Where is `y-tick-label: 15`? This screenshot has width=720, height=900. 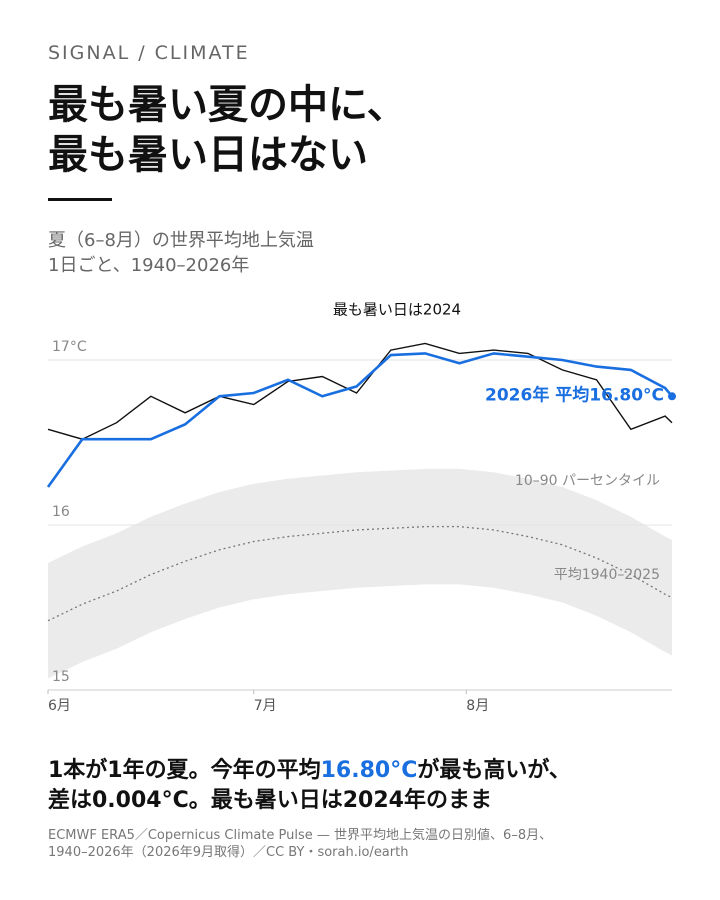
y-tick-label: 15 is located at coordinates (61, 677).